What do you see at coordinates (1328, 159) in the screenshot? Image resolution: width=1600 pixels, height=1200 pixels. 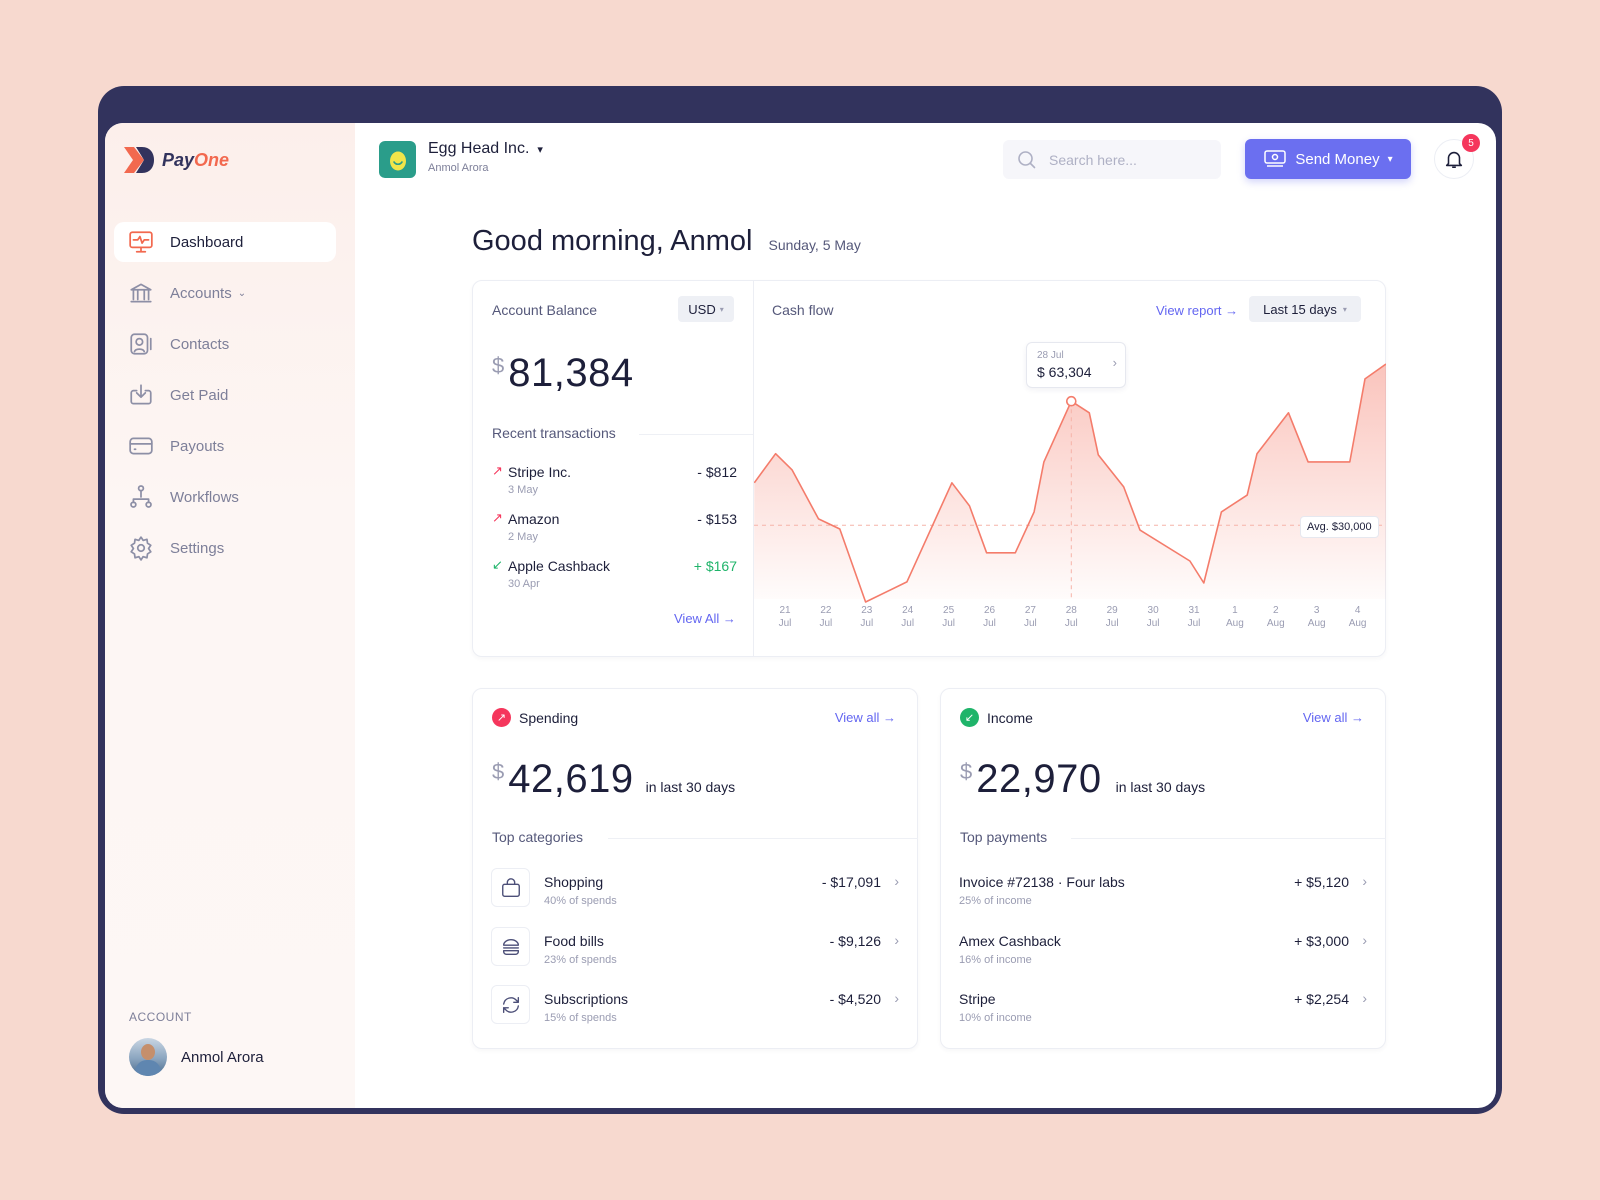 I see `send-money-button: Send Money ▾` at bounding box center [1328, 159].